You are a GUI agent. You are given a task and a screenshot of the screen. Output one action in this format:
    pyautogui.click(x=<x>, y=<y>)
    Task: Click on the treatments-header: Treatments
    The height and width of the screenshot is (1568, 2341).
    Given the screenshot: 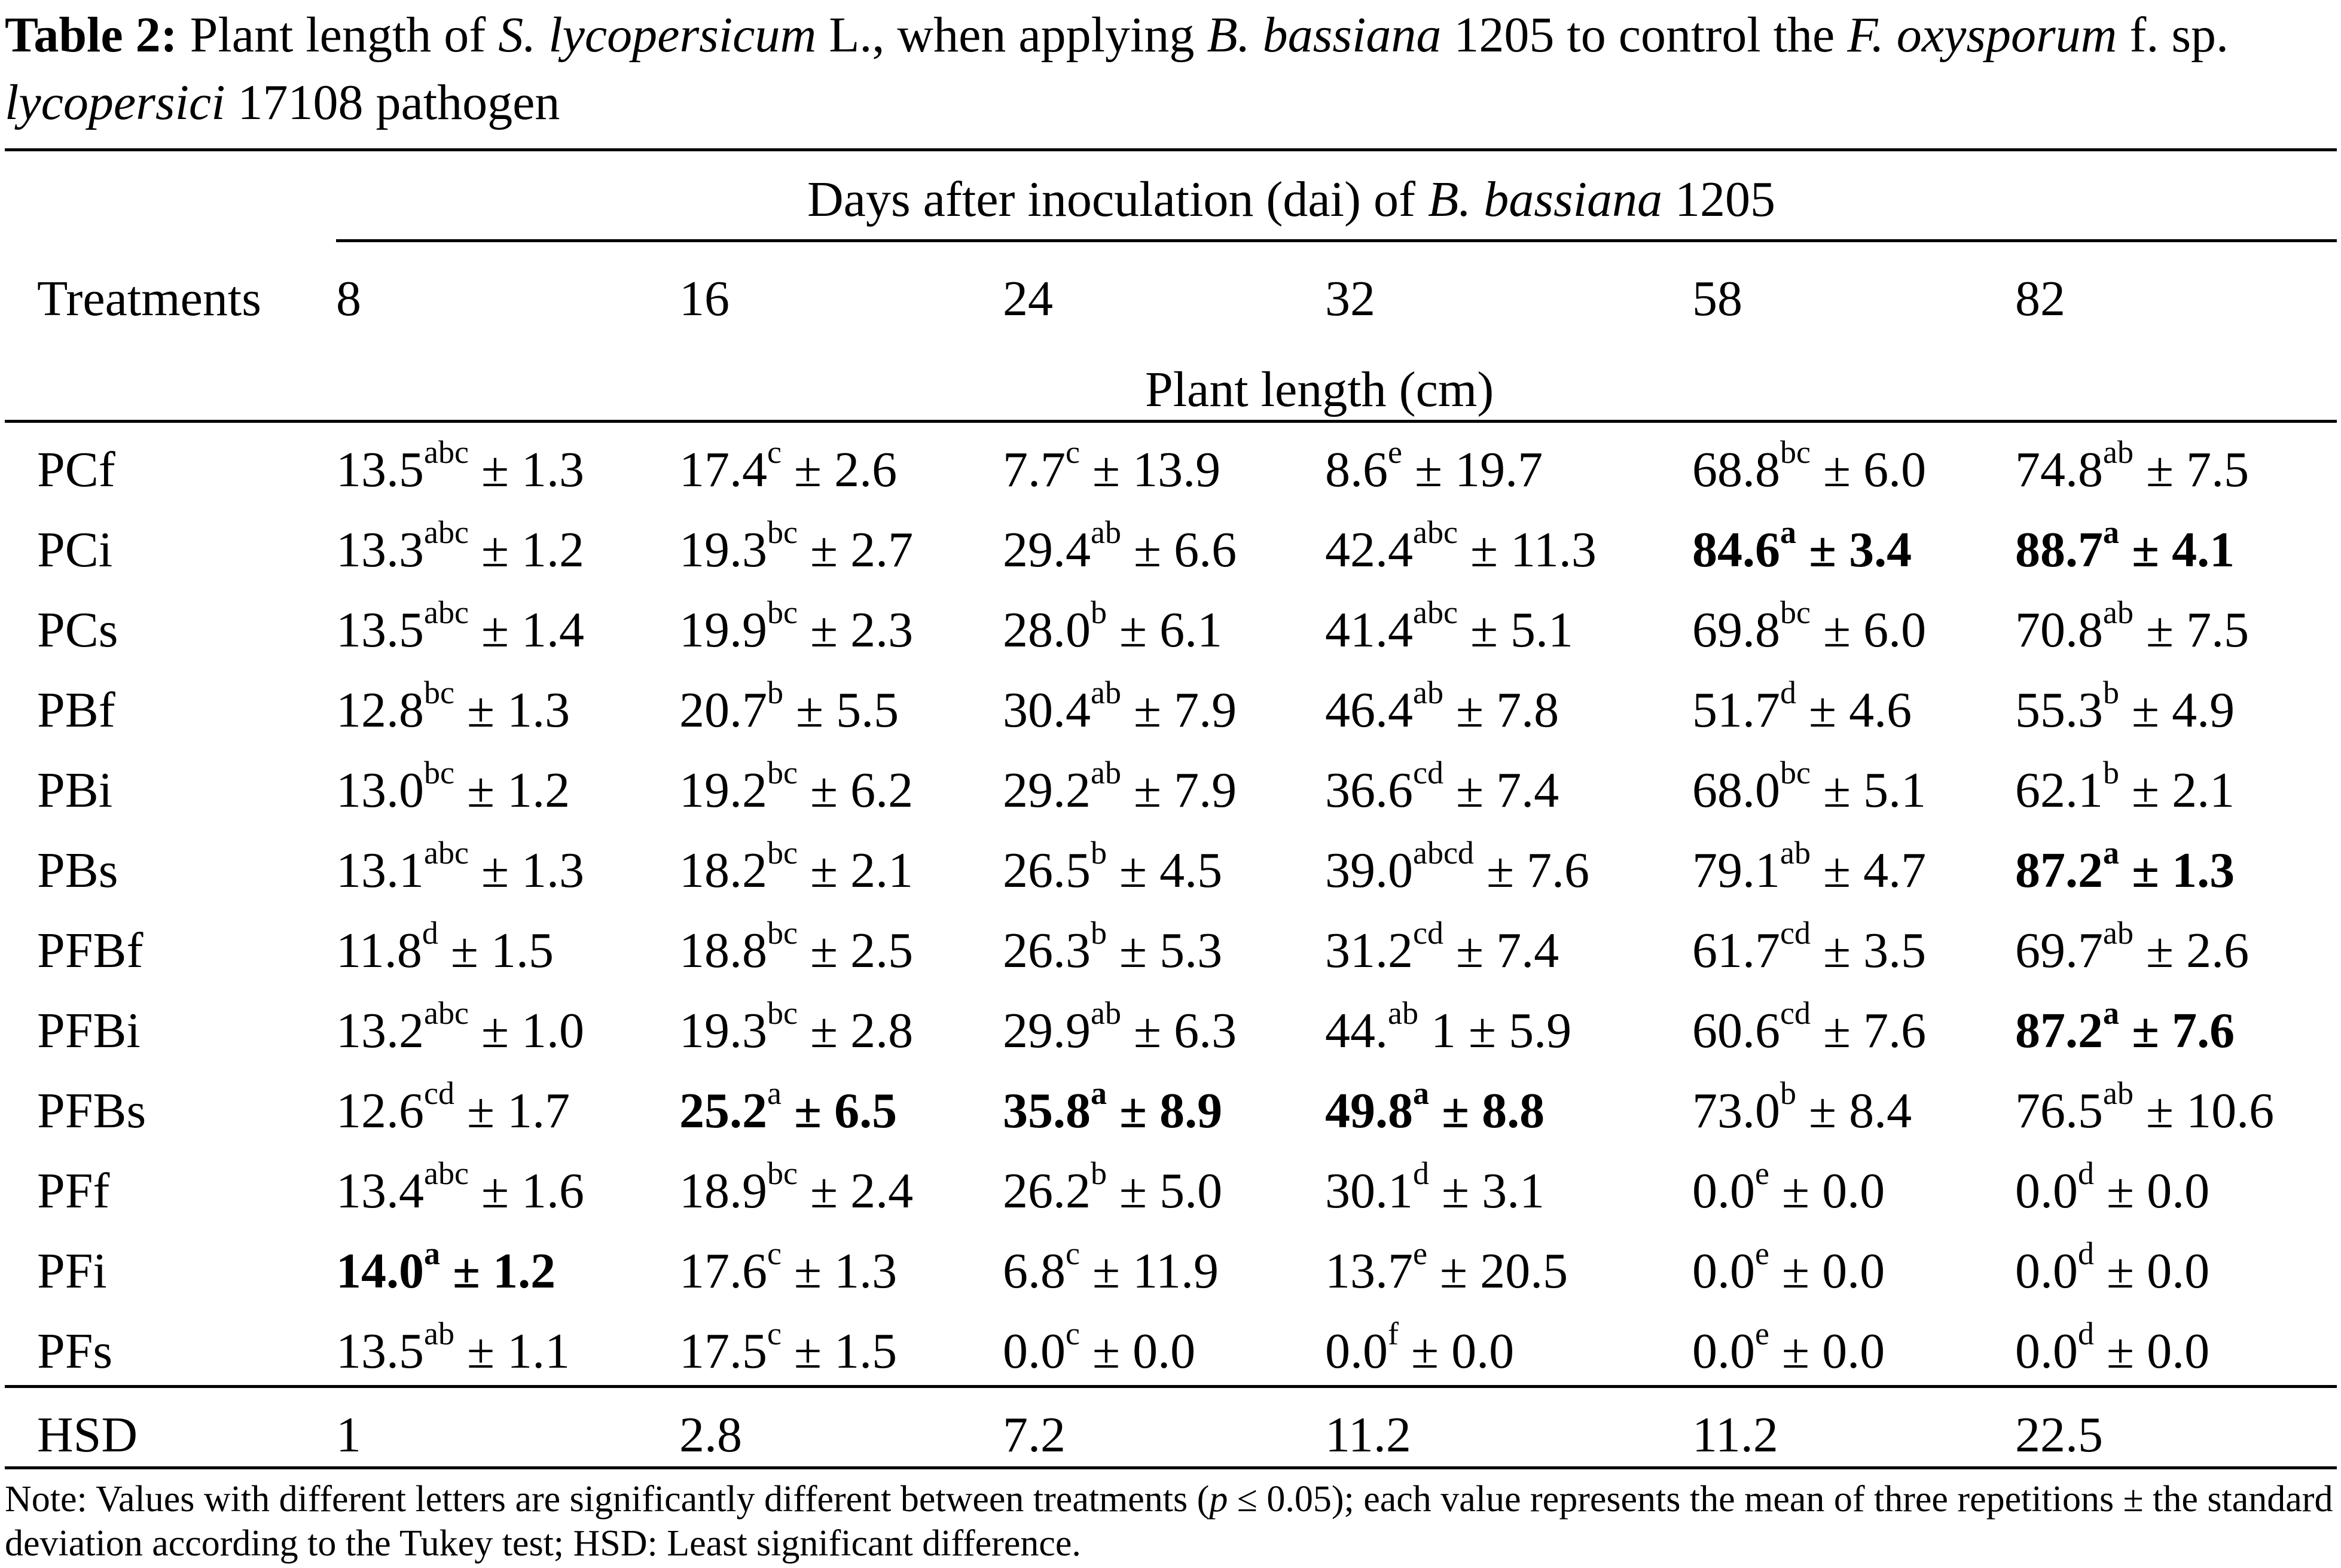 What is the action you would take?
    pyautogui.click(x=149, y=299)
    